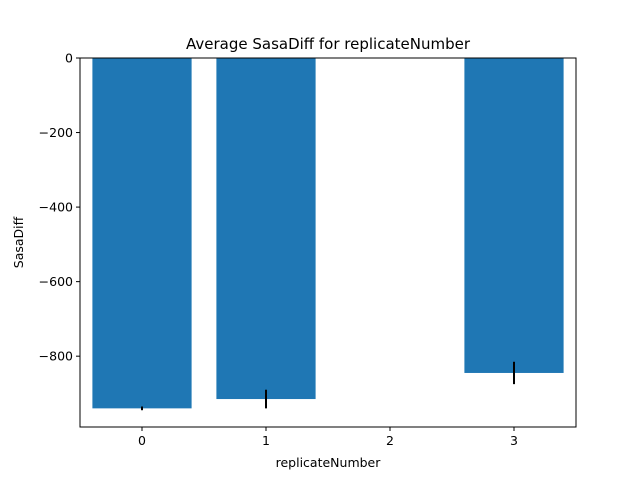 Image resolution: width=640 pixels, height=480 pixels. Describe the element at coordinates (56, 356) in the screenshot. I see `y-tick-label-4: −800` at that location.